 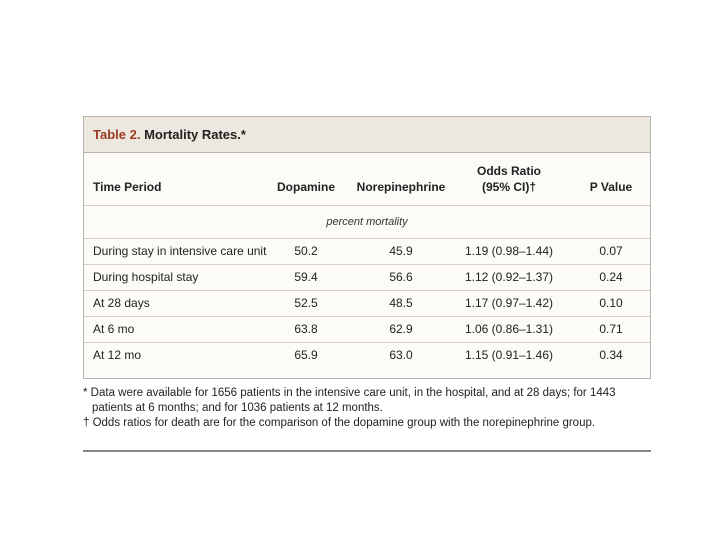 I want to click on table-label: Table 2., so click(x=117, y=134).